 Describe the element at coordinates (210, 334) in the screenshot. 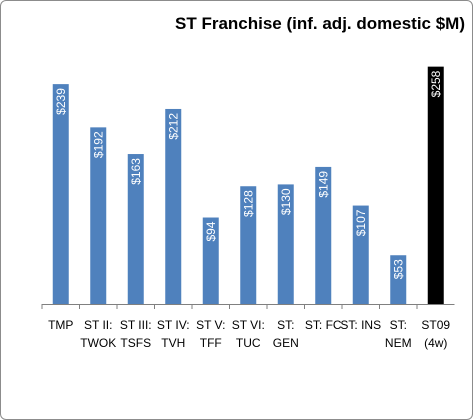

I see `category-label: ST V: TFF` at that location.